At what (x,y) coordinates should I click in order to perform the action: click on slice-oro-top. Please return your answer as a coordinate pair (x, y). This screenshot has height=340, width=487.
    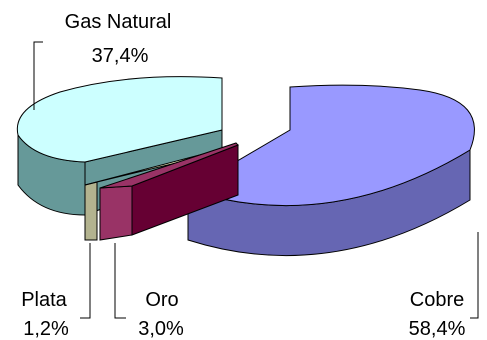
    Looking at the image, I should click on (169, 165).